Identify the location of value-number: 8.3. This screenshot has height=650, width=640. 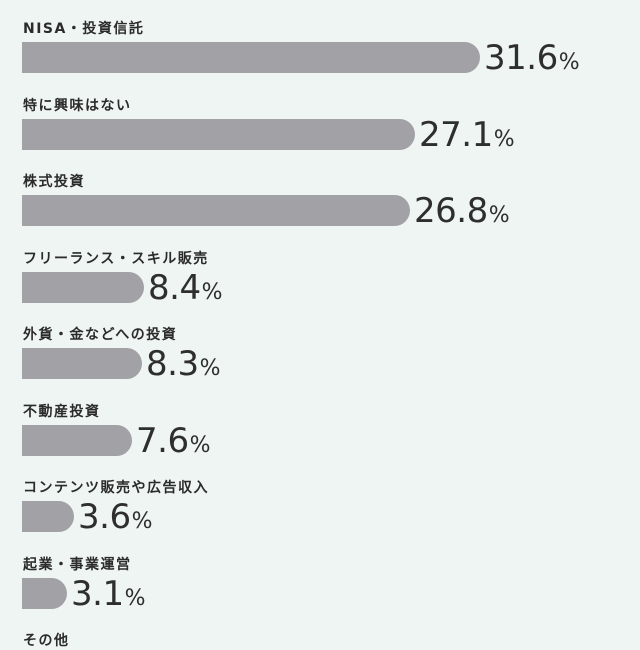
(172, 364).